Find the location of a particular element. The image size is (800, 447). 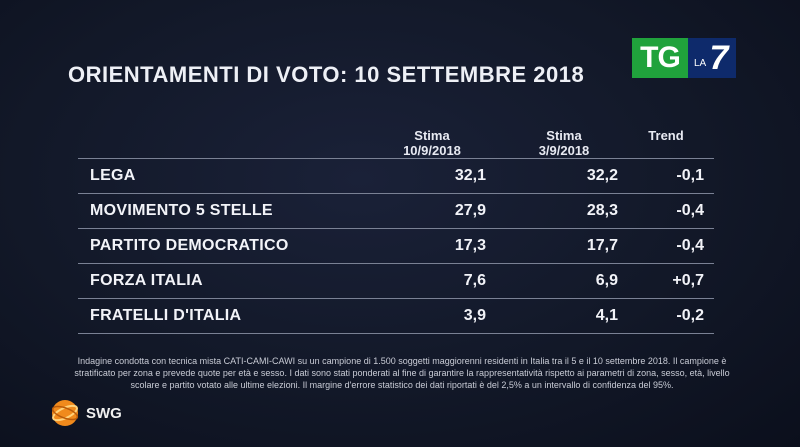

column-header-trend: Trend is located at coordinates (666, 135).